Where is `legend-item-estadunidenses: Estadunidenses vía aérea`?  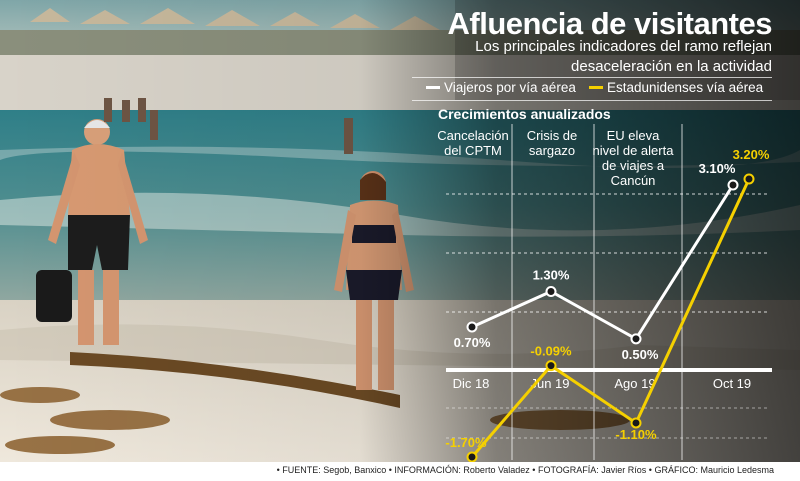 legend-item-estadunidenses: Estadunidenses vía aérea is located at coordinates (676, 87).